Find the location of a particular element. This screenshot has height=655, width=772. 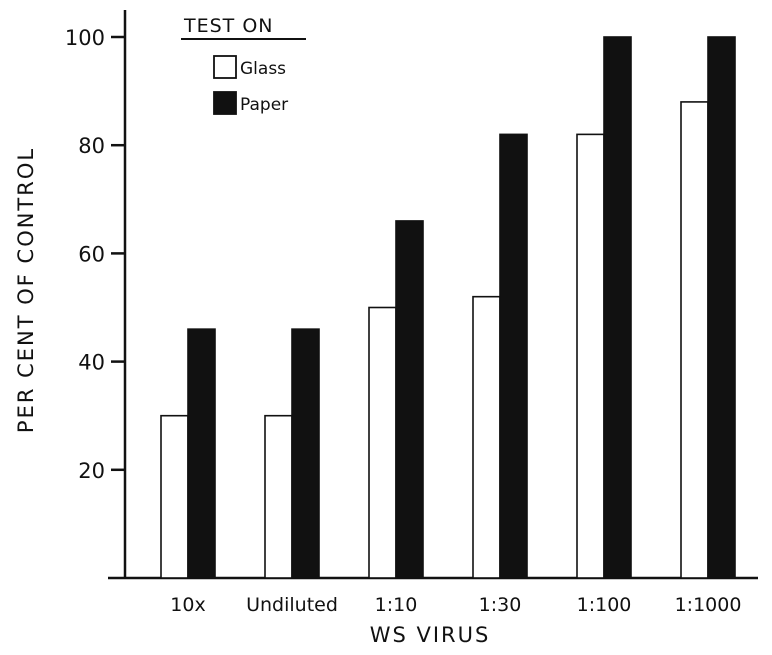

x-axis-title: WS VIRUS is located at coordinates (430, 635).